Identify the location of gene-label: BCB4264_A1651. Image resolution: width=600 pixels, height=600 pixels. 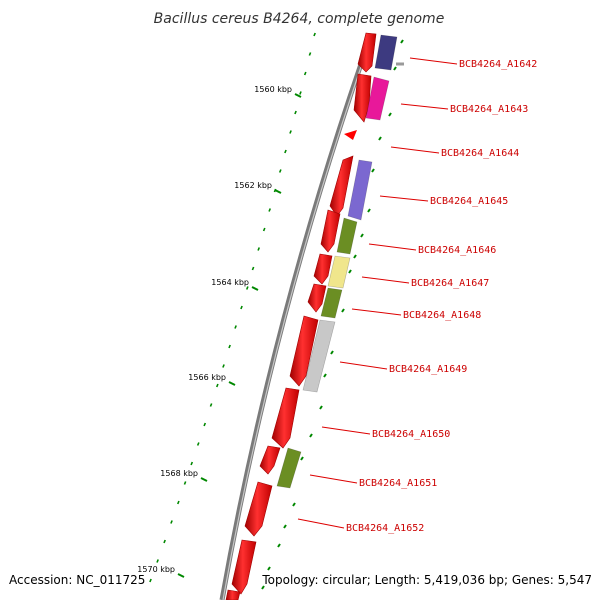
(398, 483).